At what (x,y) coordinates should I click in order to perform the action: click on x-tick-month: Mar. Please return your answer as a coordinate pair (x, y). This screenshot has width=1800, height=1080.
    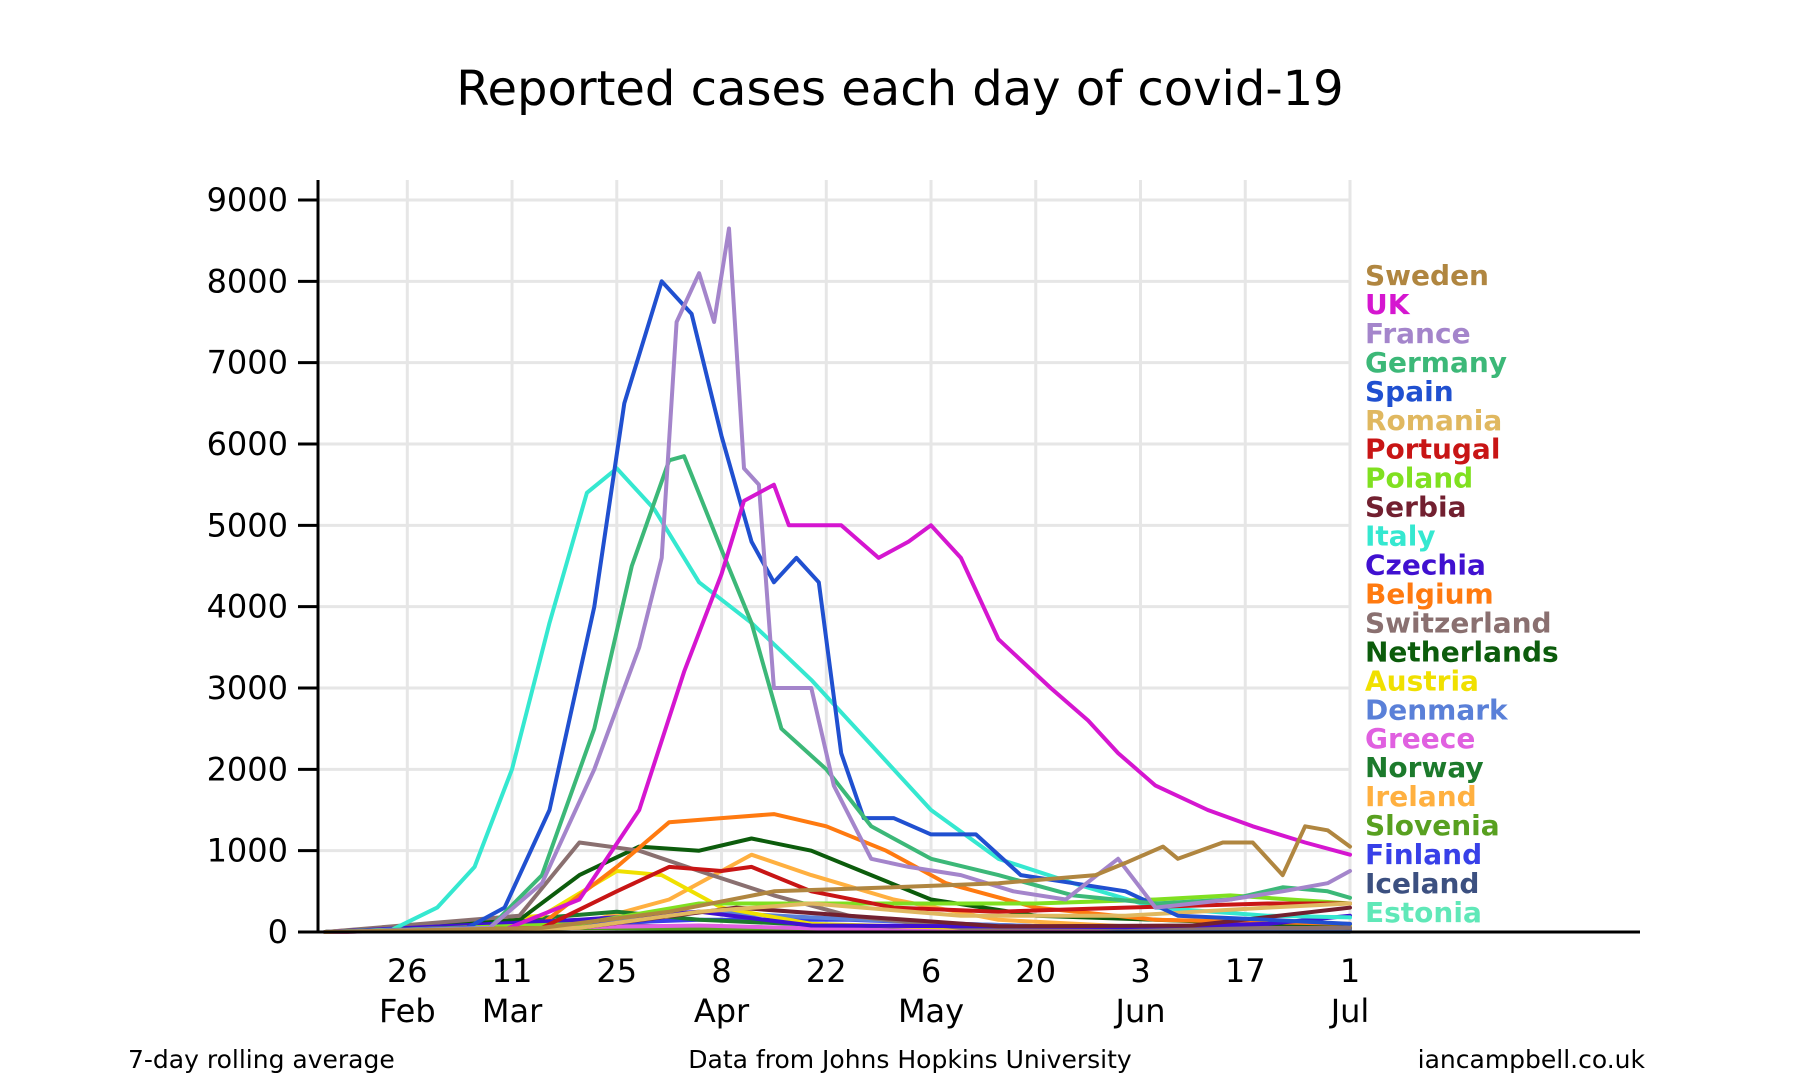
    Looking at the image, I should click on (512, 1011).